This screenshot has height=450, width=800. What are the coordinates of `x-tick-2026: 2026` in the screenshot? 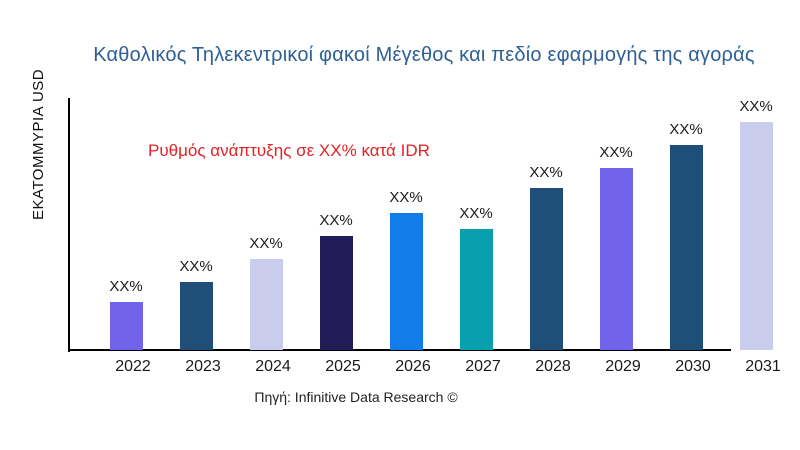 It's located at (413, 366).